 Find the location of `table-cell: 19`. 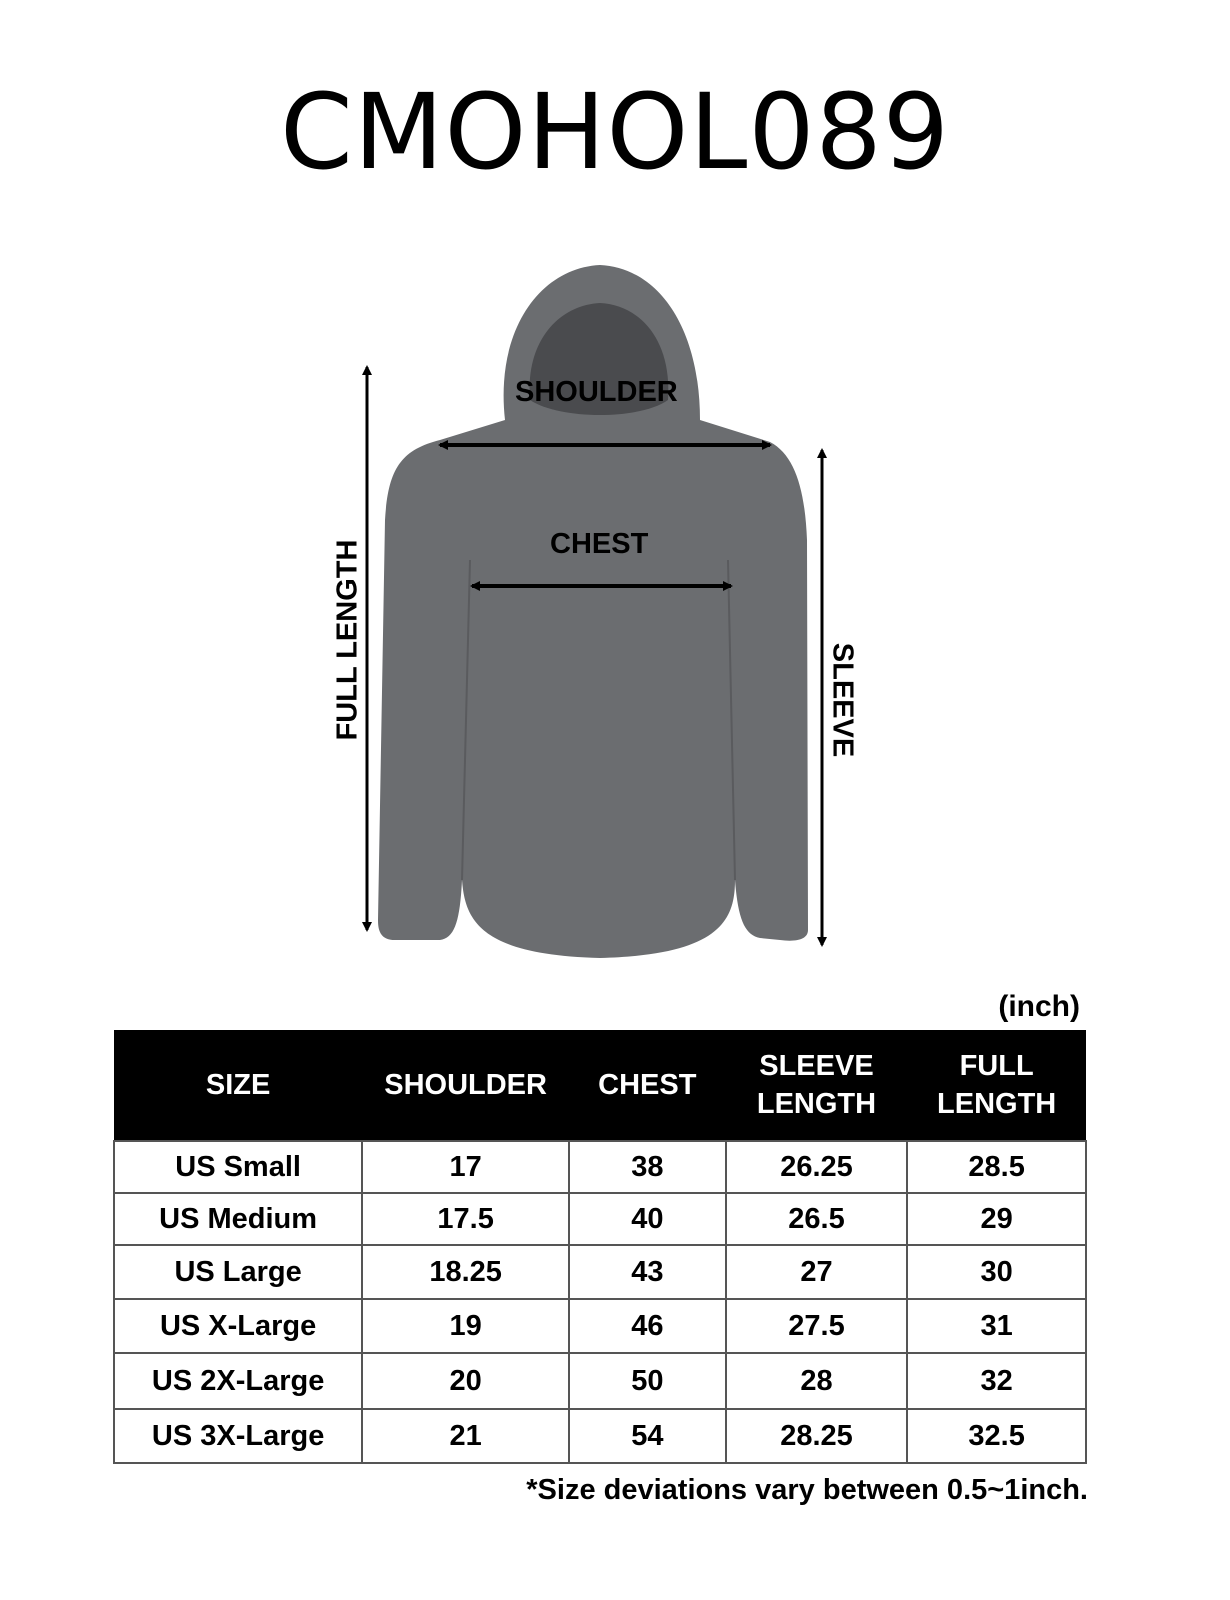

table-cell: 19 is located at coordinates (465, 1326).